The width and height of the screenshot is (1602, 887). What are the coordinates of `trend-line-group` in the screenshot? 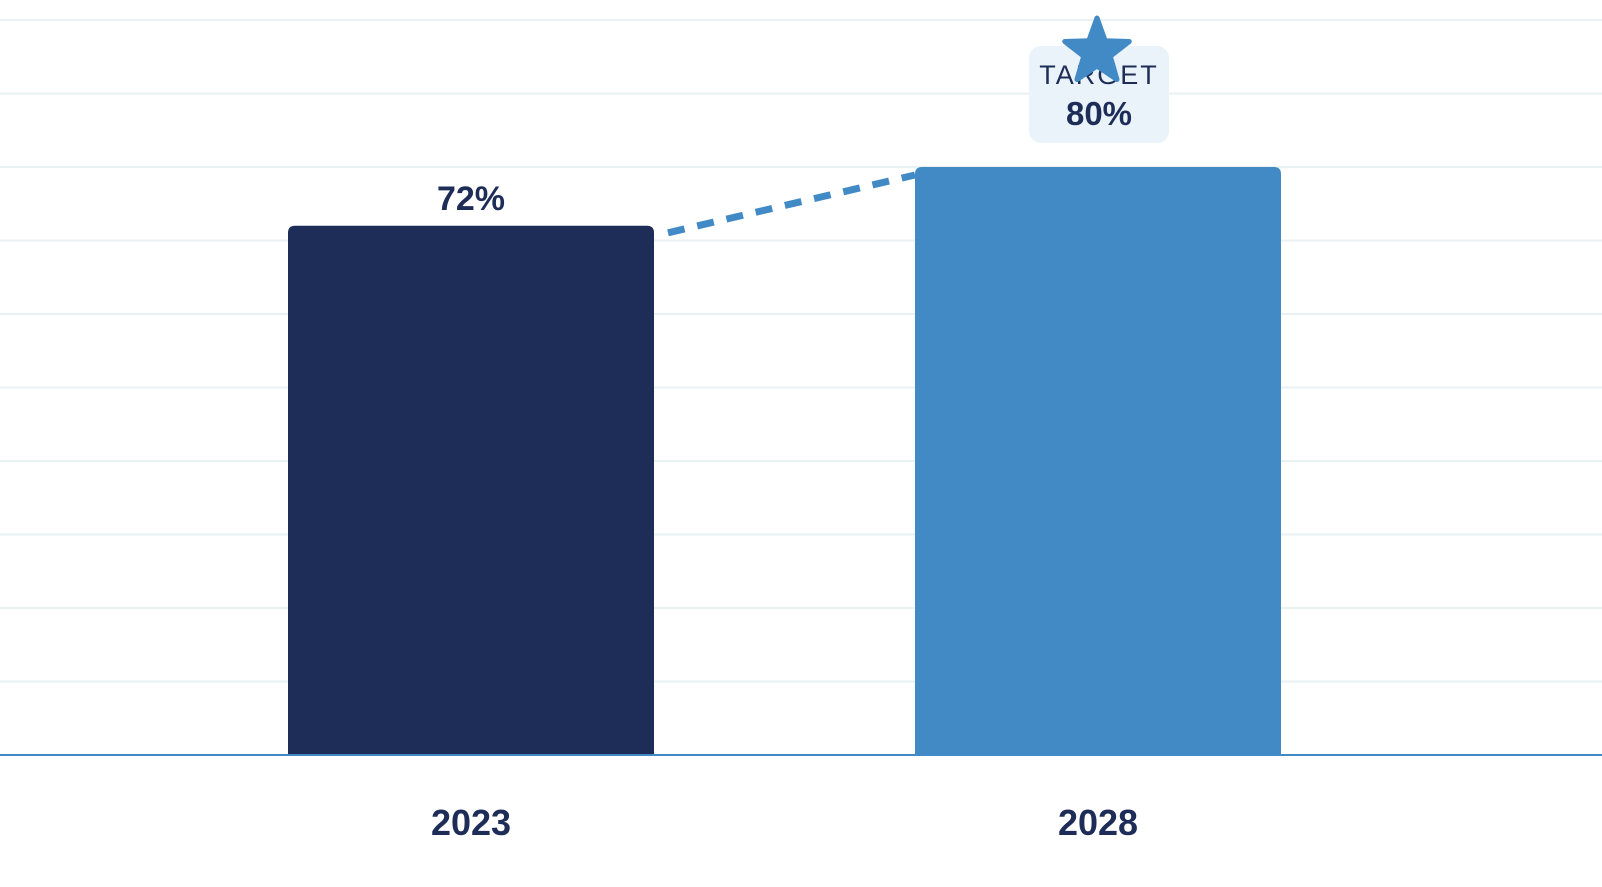 It's located at (791, 204).